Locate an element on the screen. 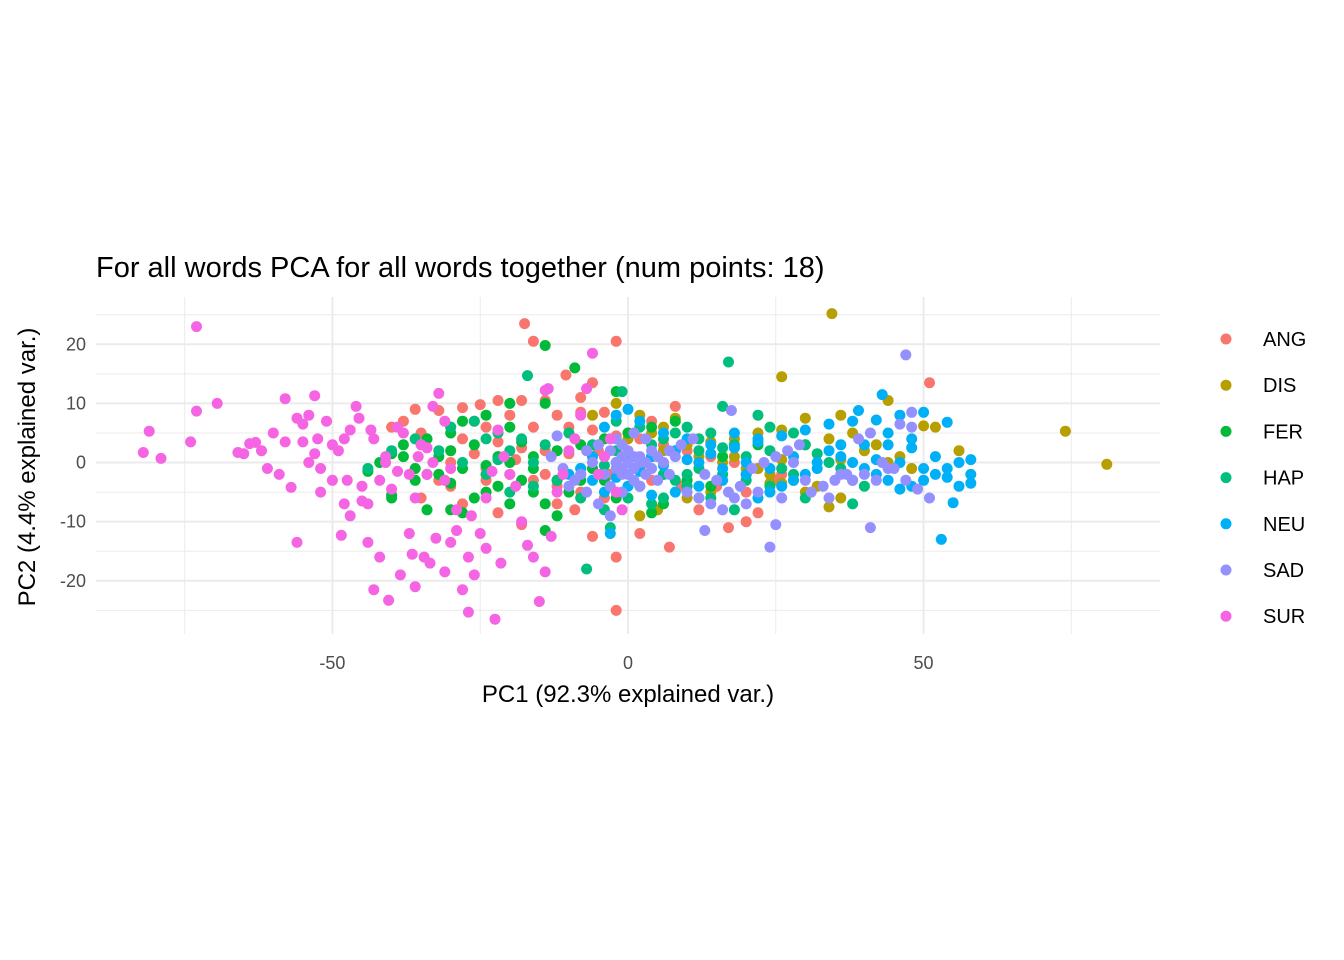  legend-item-hap: HAP is located at coordinates (1262, 479).